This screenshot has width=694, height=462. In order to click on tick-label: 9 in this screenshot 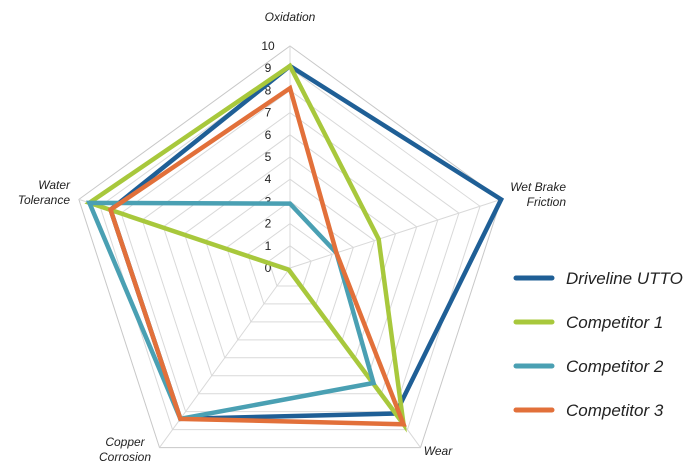, I will do `click(268, 68)`.